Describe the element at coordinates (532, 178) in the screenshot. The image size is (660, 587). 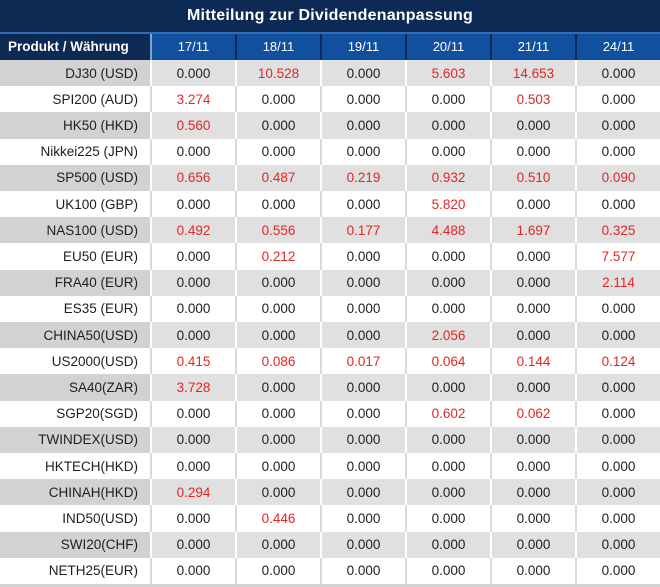
I see `dividend-value: 0.510` at that location.